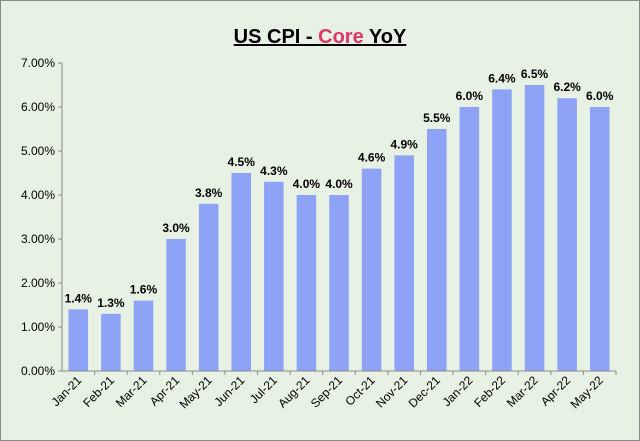 This screenshot has height=441, width=640. I want to click on y-tick-label: 3.00%, so click(38, 239).